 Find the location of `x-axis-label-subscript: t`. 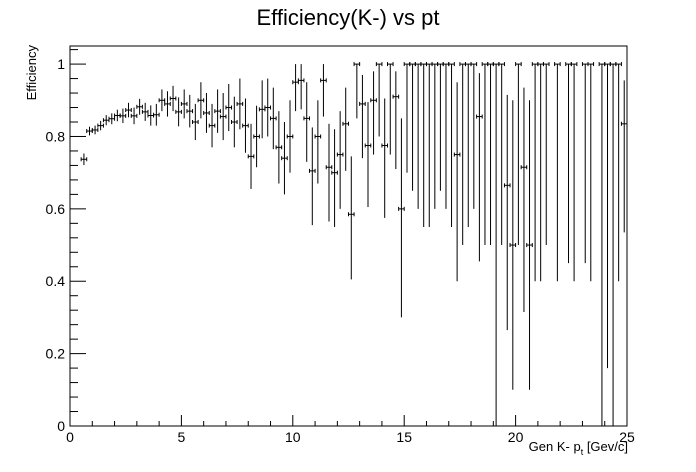

x-axis-label-subscript: t is located at coordinates (582, 452).